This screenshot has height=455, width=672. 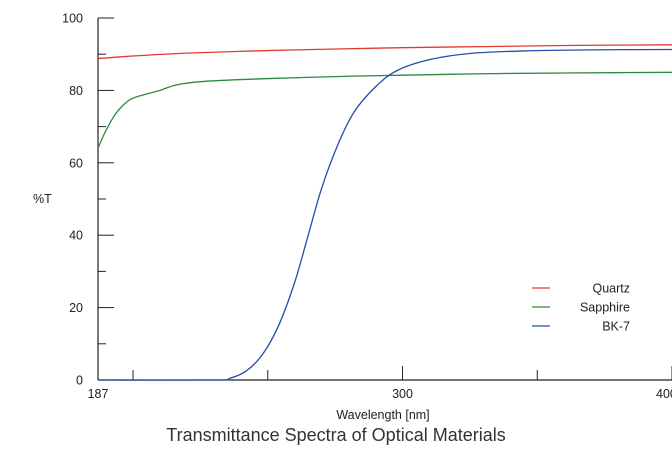 I want to click on y-tick-label: 20, so click(x=76, y=308).